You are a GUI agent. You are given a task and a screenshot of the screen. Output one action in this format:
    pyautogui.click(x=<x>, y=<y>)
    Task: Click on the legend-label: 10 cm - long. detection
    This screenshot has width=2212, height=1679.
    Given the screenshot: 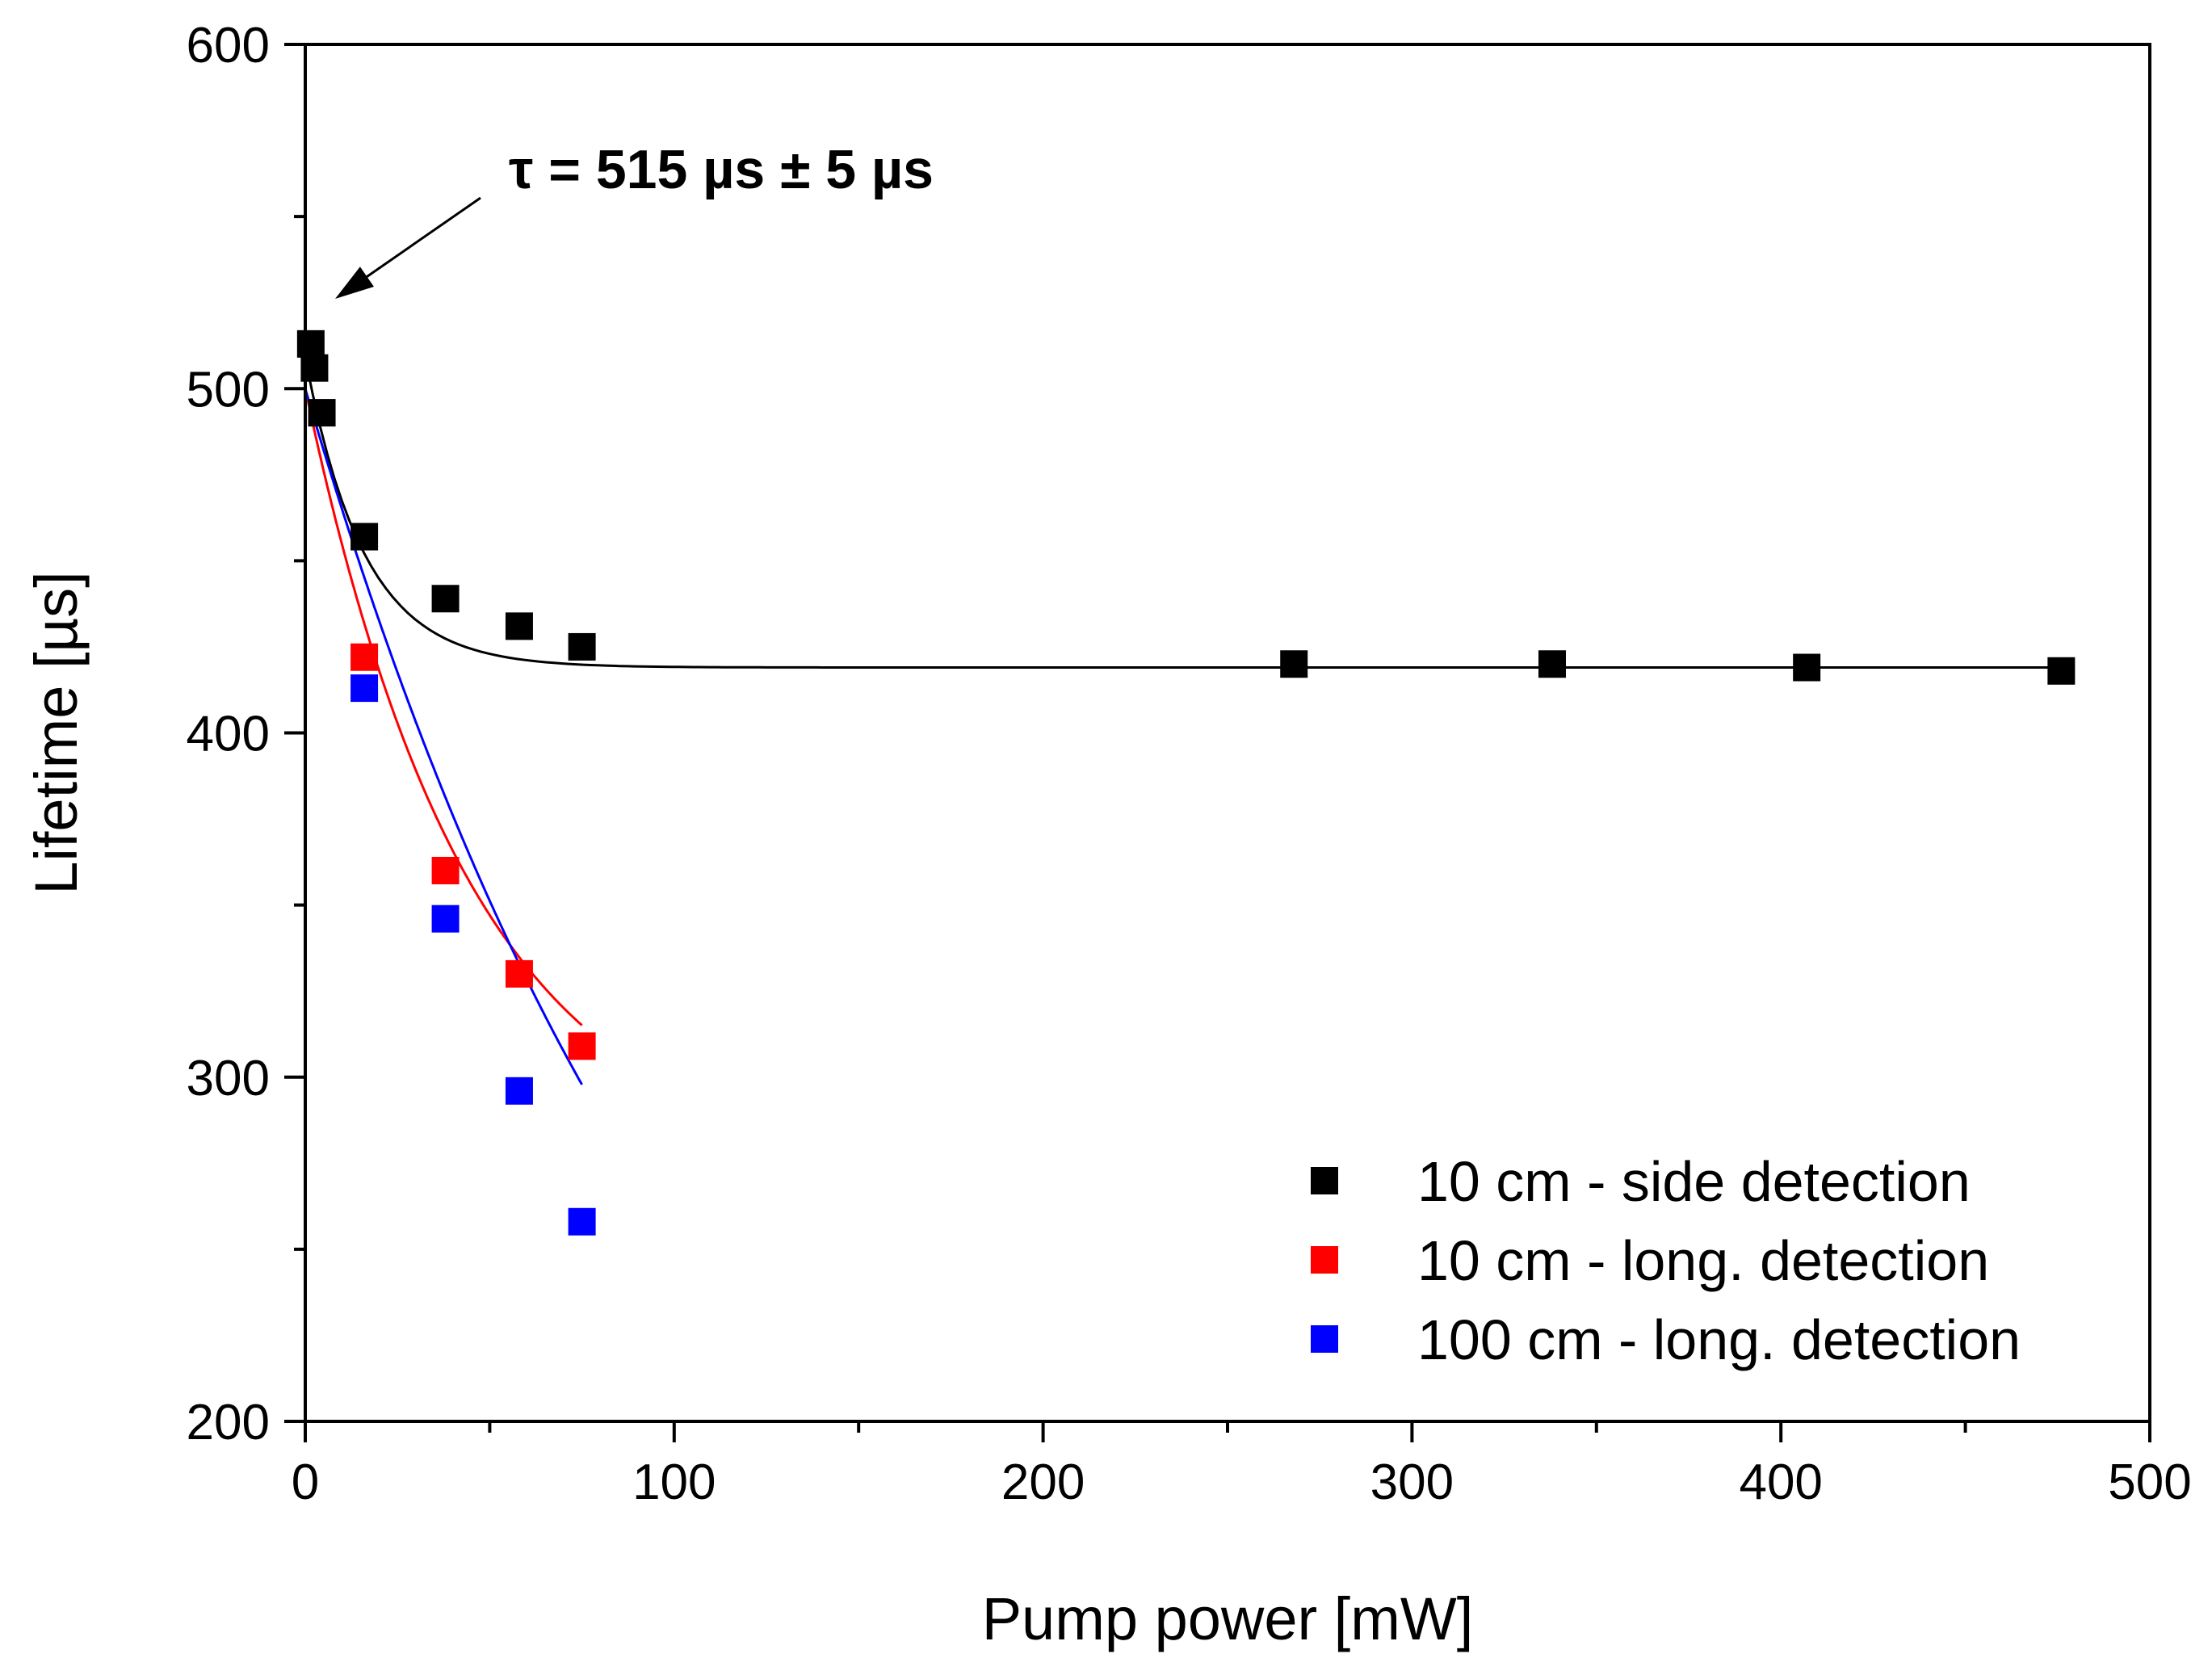 What is the action you would take?
    pyautogui.click(x=1703, y=1260)
    